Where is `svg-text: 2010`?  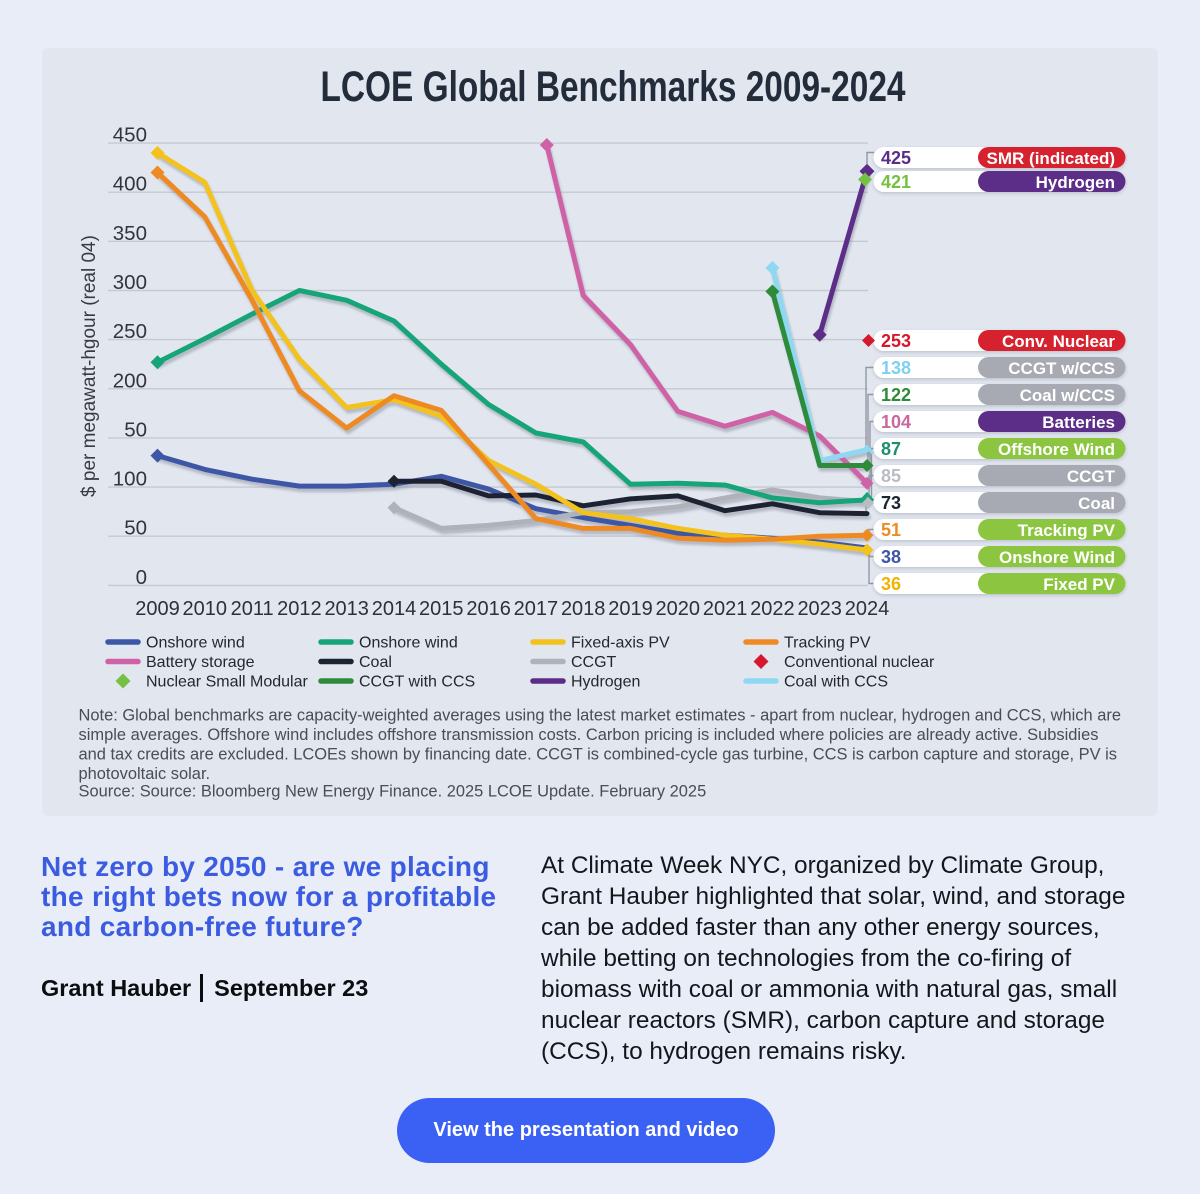
svg-text: 2010 is located at coordinates (205, 609).